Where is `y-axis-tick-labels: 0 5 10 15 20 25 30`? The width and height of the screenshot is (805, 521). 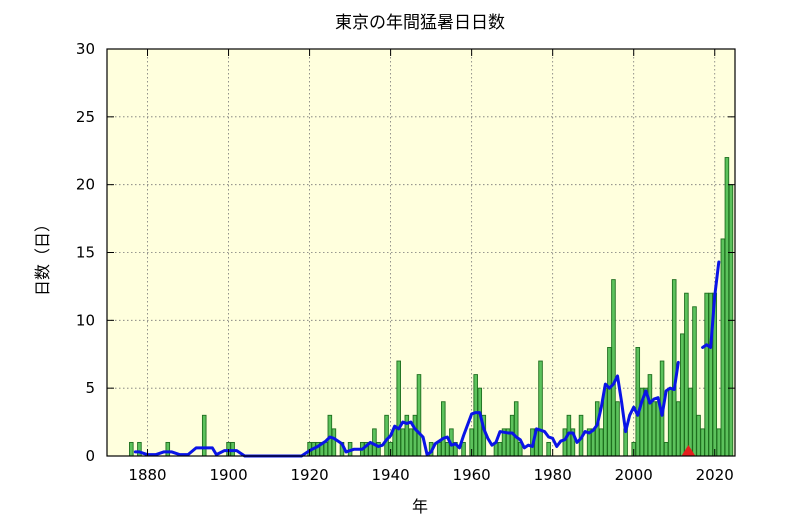
y-axis-tick-labels: 0 5 10 15 20 25 30 is located at coordinates (85, 252).